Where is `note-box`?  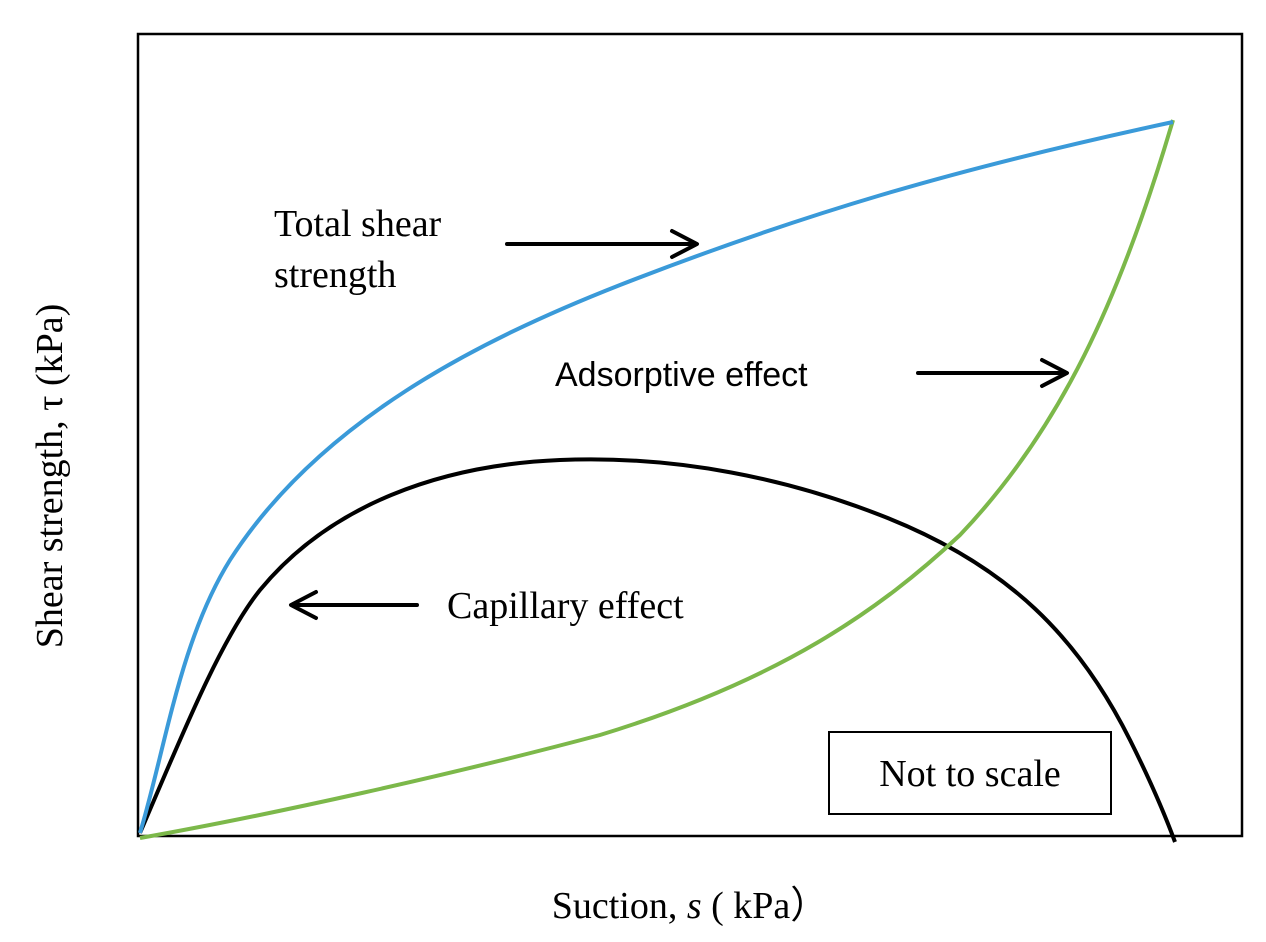
note-box is located at coordinates (970, 773).